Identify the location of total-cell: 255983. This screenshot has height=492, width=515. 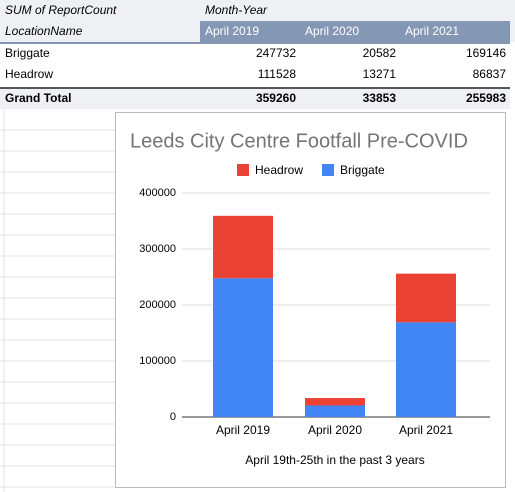
(486, 98).